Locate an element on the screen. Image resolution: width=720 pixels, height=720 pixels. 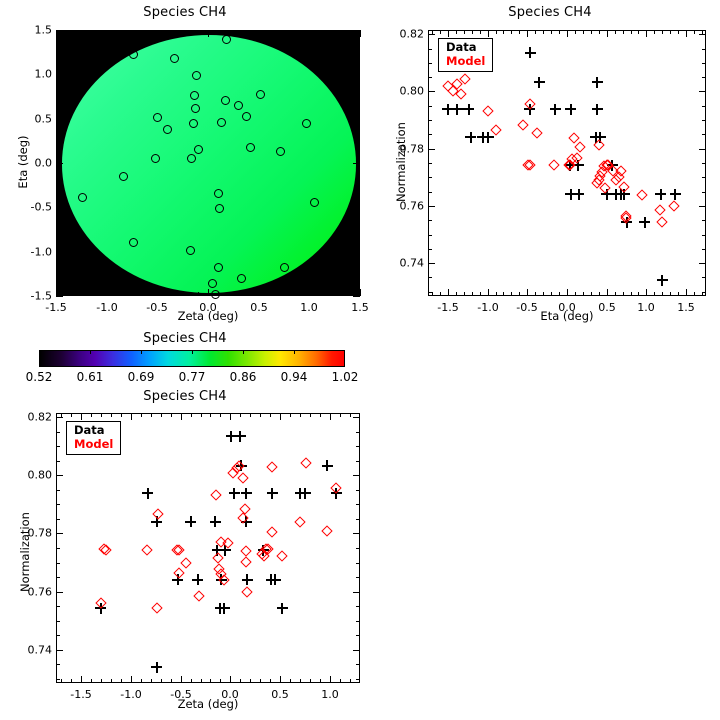
eta-ytick-label: 0.82 is located at coordinates (412, 34).